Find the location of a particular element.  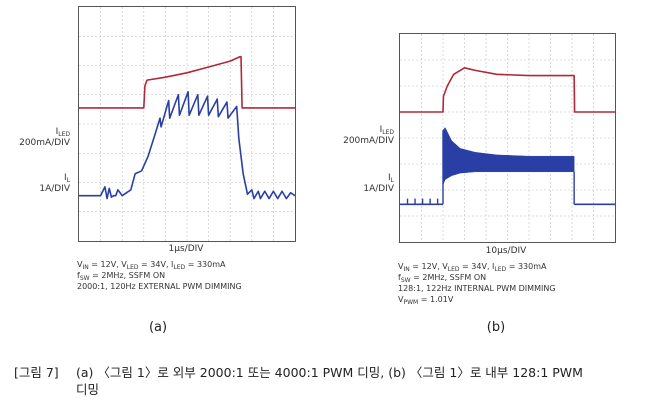

b-condition-line: VIN = 12V, VLED = 34V, ILED = 330mA is located at coordinates (477, 267).